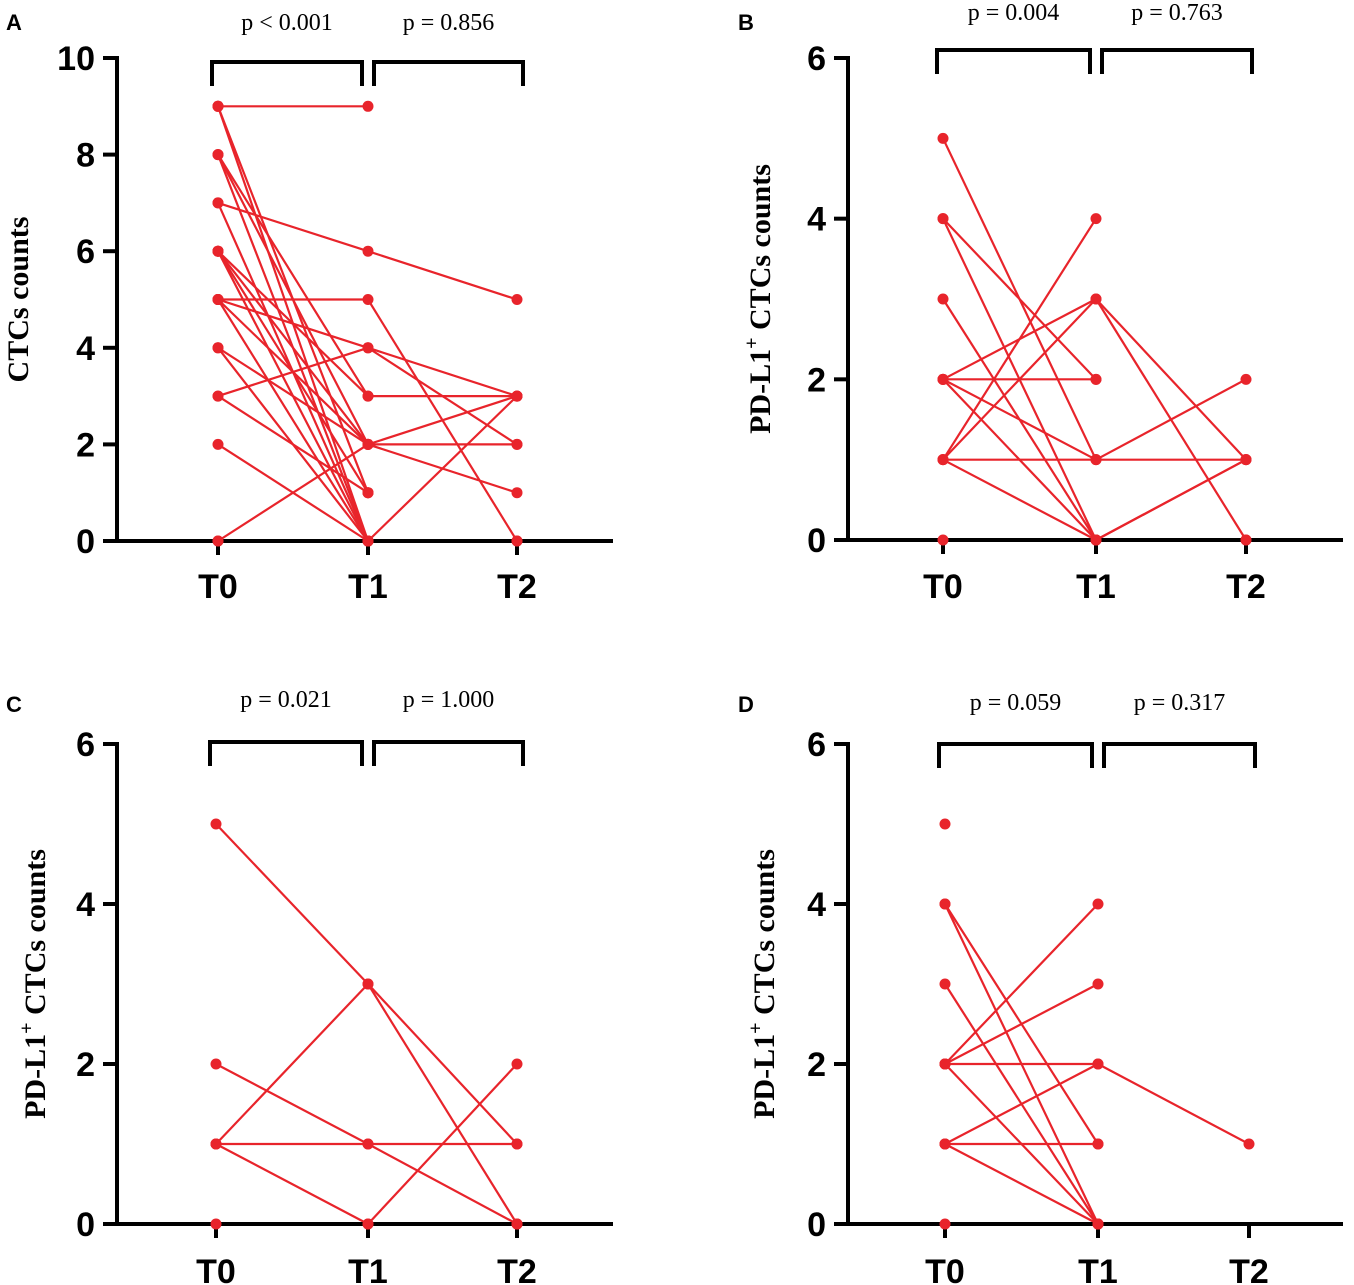  What do you see at coordinates (945, 1269) in the screenshot?
I see `x-tick-label: T0` at bounding box center [945, 1269].